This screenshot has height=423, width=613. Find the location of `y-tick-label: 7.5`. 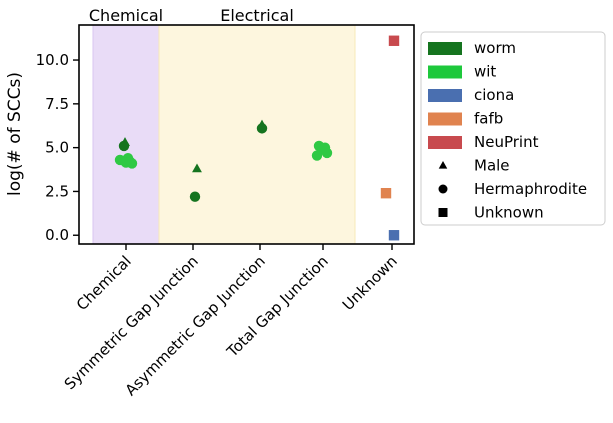

y-tick-label: 7.5 is located at coordinates (57, 104).